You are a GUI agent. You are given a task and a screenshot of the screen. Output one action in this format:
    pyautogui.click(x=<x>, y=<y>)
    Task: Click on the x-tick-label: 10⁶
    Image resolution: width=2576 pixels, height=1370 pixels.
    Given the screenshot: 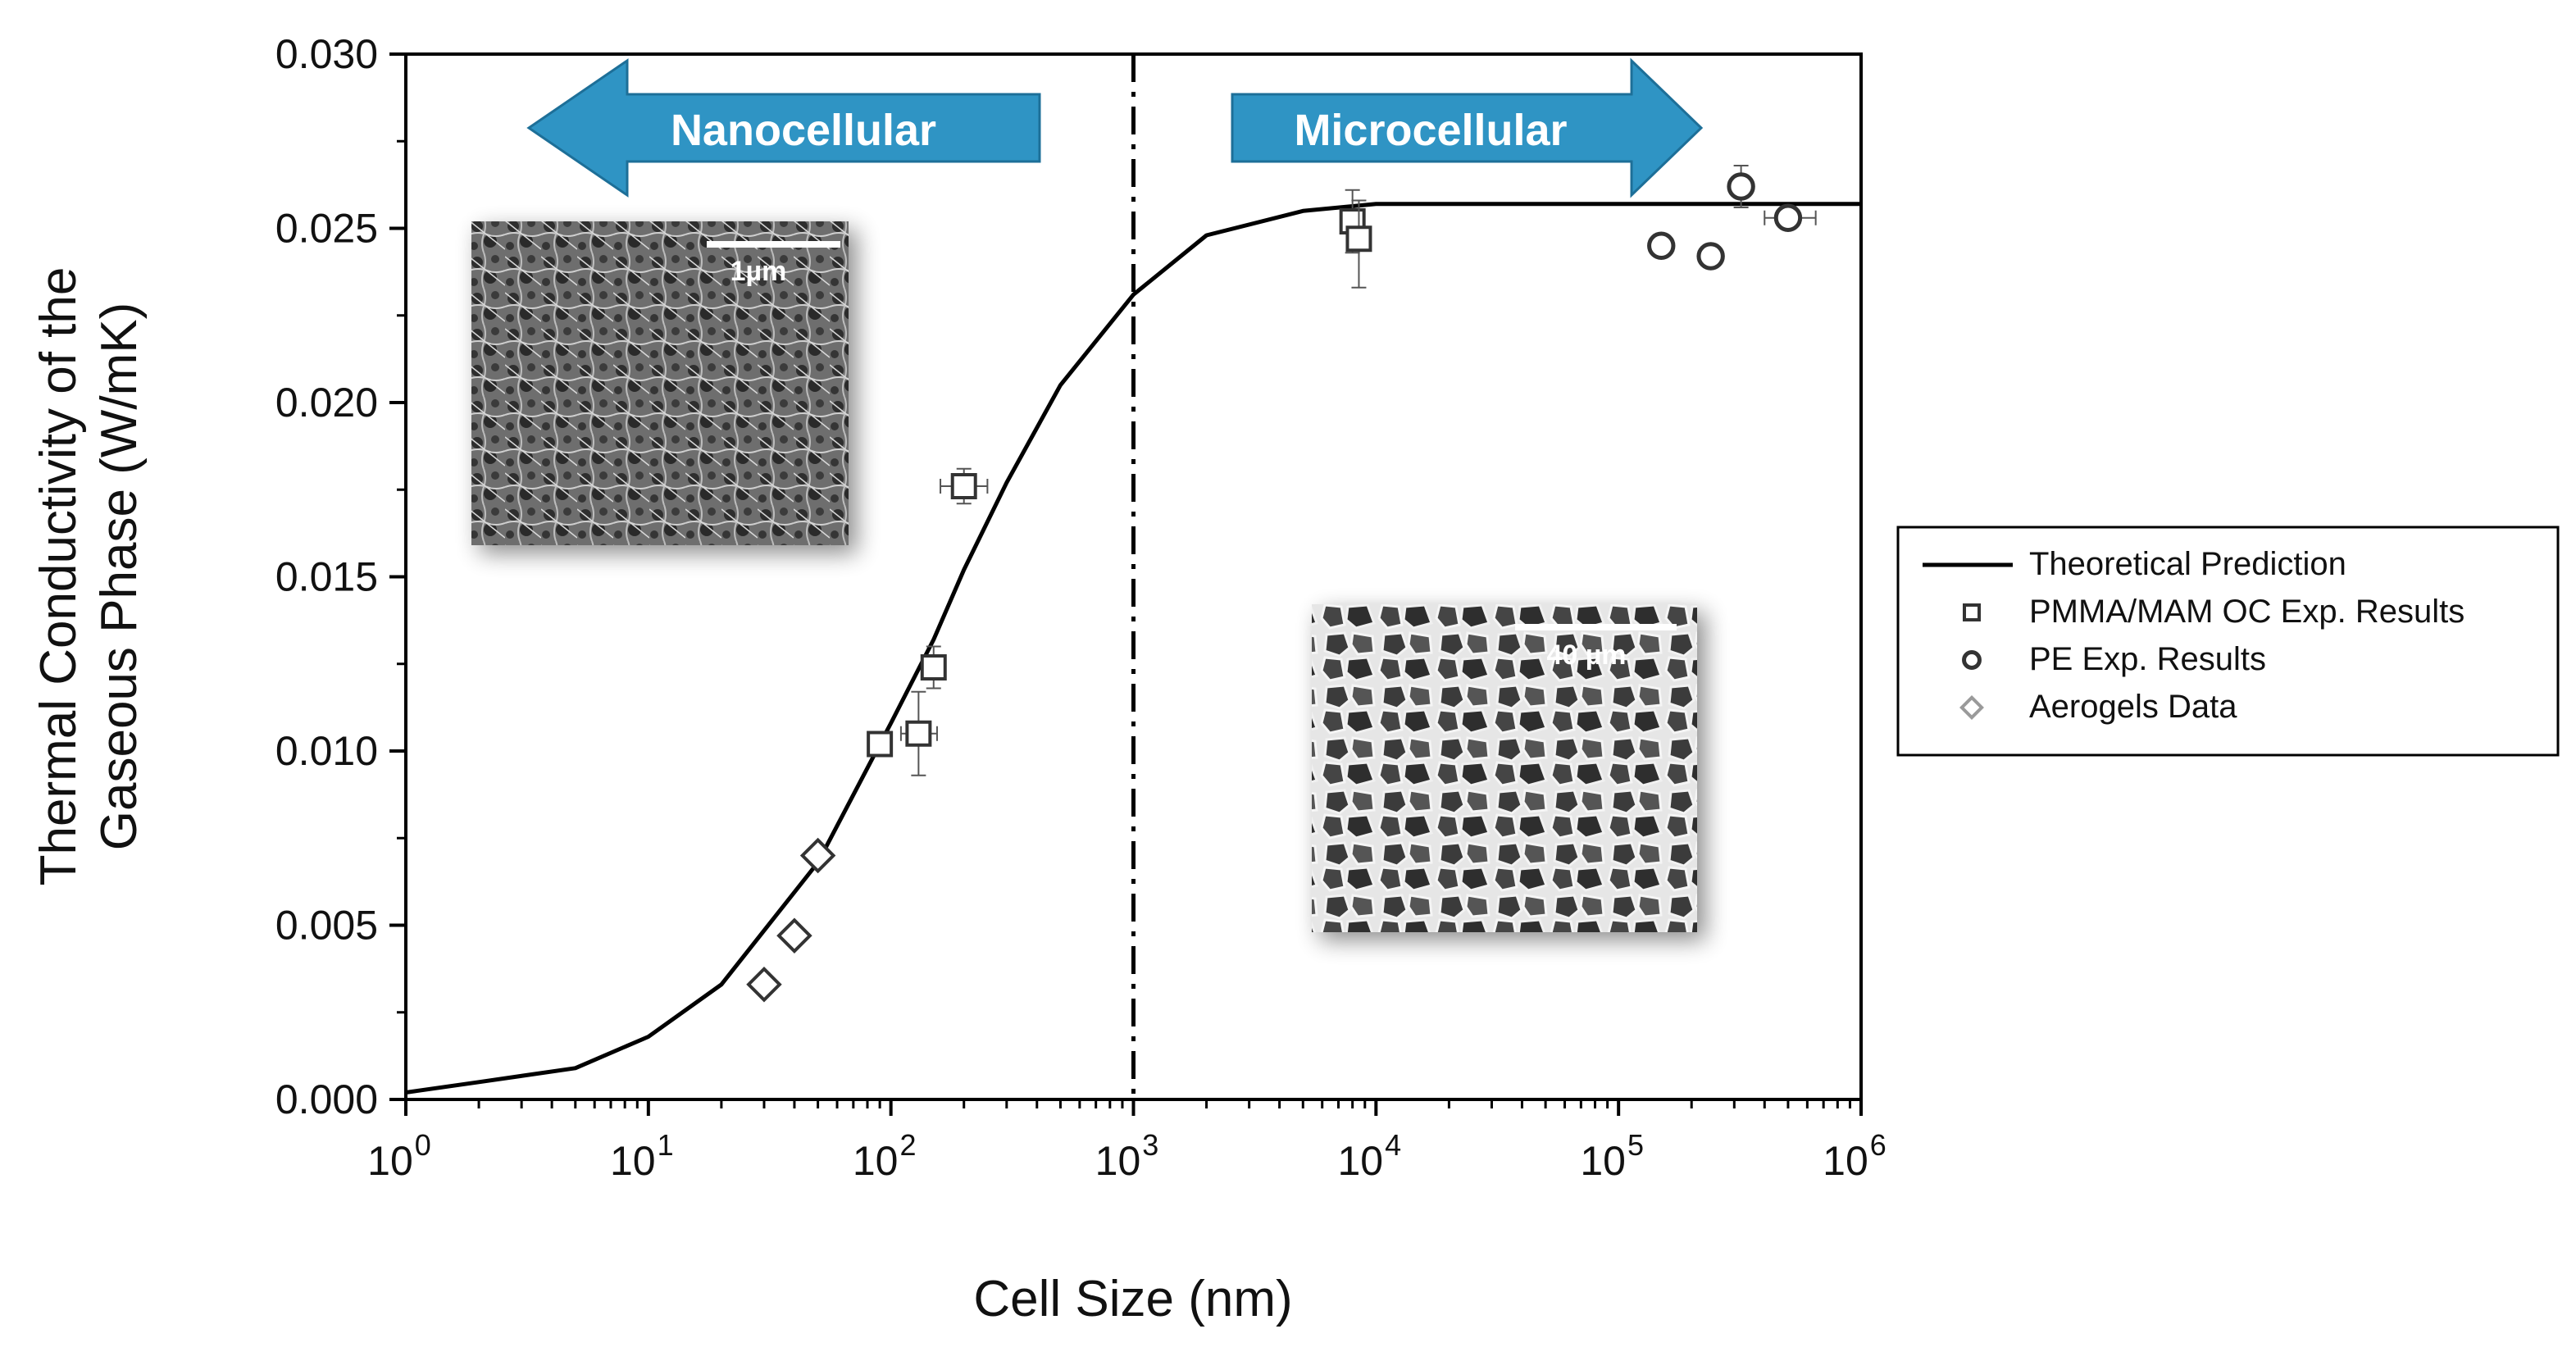 What is the action you would take?
    pyautogui.click(x=1855, y=1156)
    